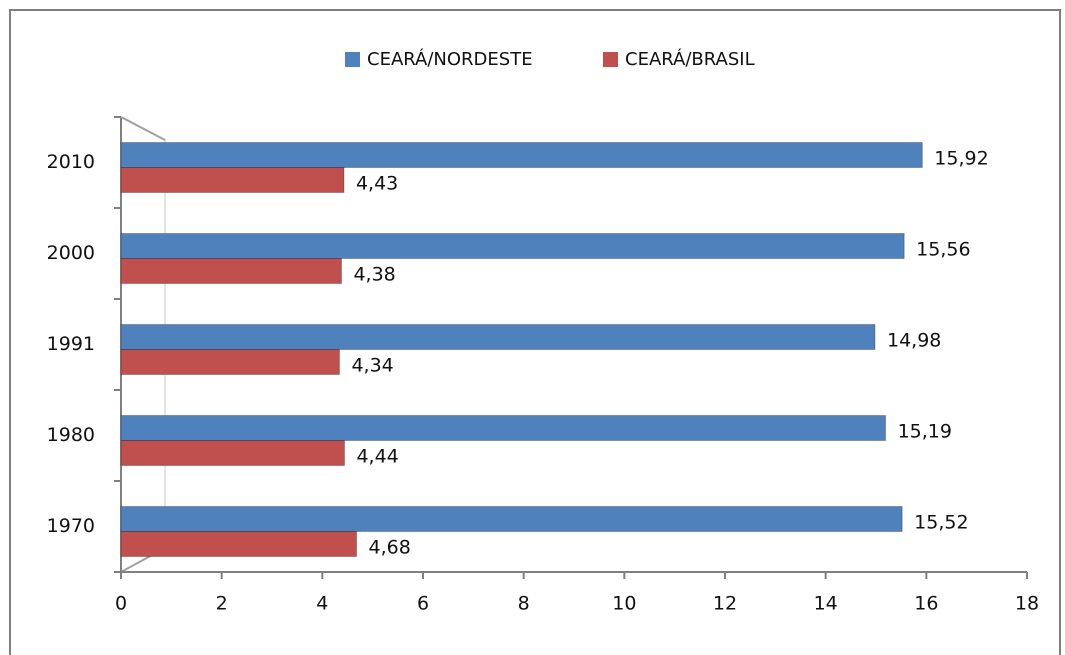 Image resolution: width=1065 pixels, height=655 pixels. I want to click on wall-edge, so click(143, 128).